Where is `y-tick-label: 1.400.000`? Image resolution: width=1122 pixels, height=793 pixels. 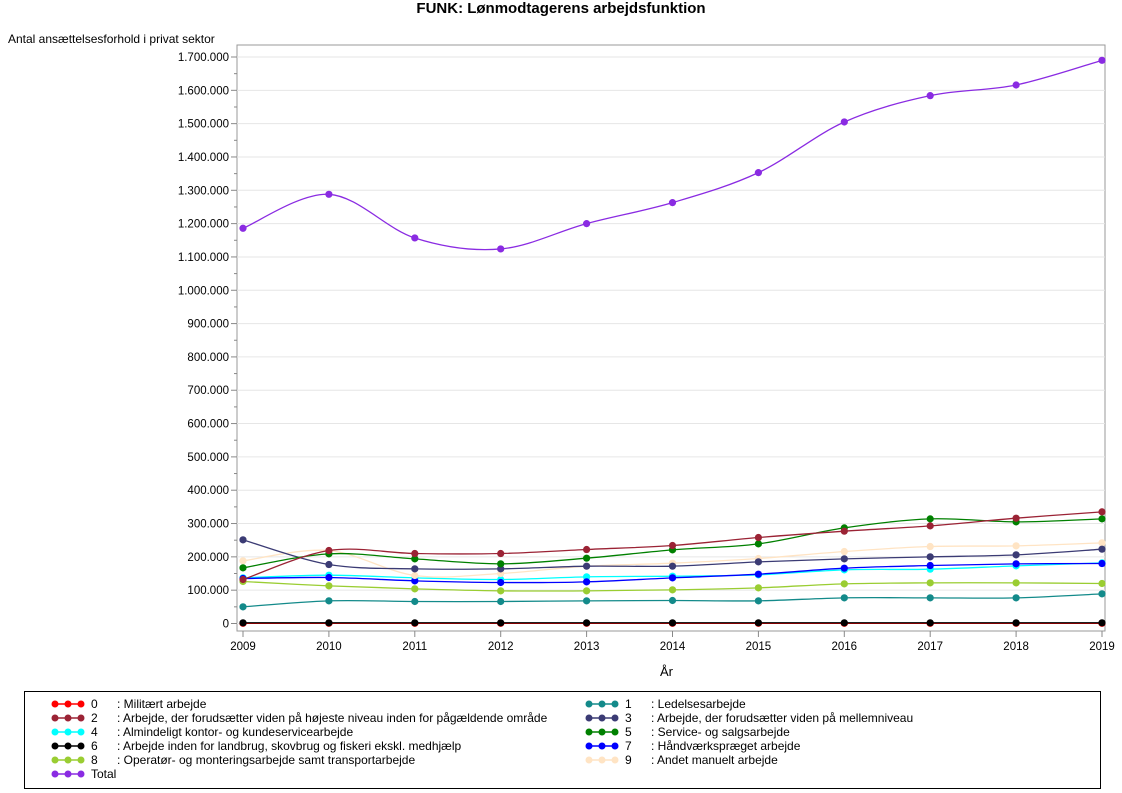 y-tick-label: 1.400.000 is located at coordinates (203, 158).